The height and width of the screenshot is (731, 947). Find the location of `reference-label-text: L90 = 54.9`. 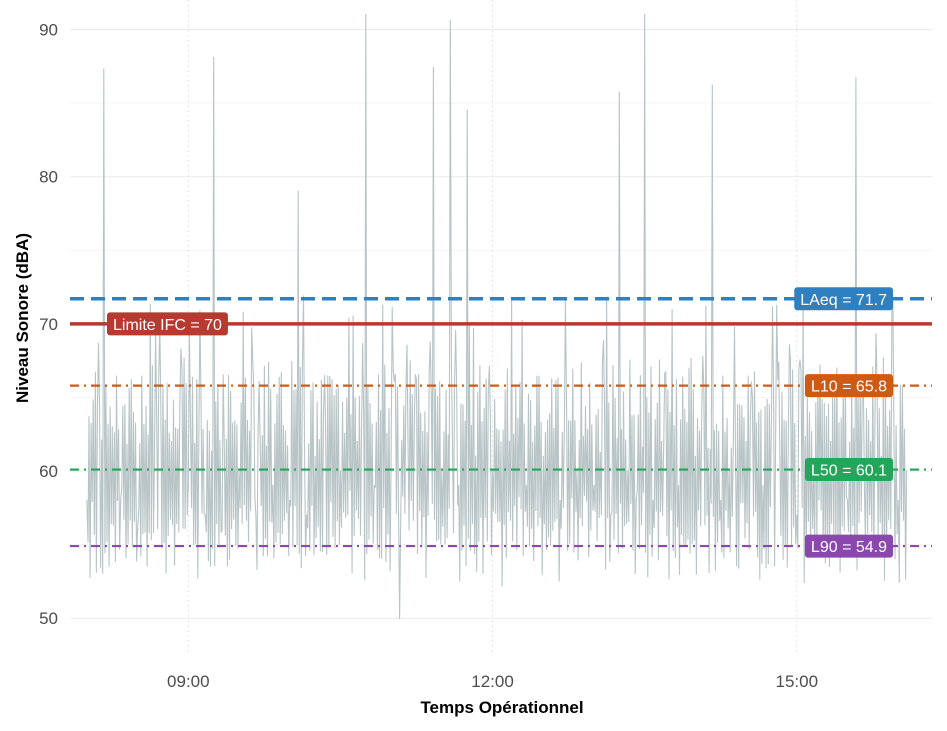

reference-label-text: L90 = 54.9 is located at coordinates (849, 547).